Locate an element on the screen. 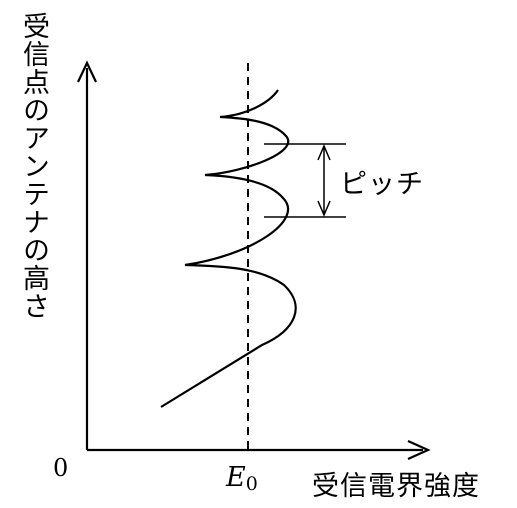 Image resolution: width=517 pixels, height=508 pixels. x-axis-arrowhead is located at coordinates (419, 450).